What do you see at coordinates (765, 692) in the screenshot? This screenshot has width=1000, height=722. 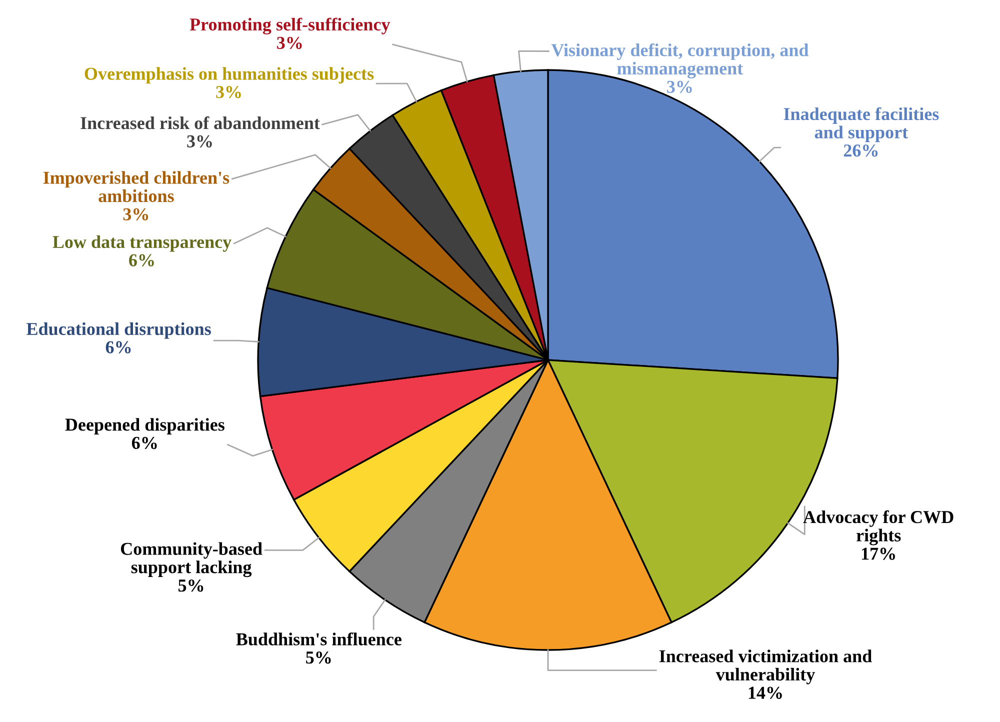 I see `data-label: 14%` at bounding box center [765, 692].